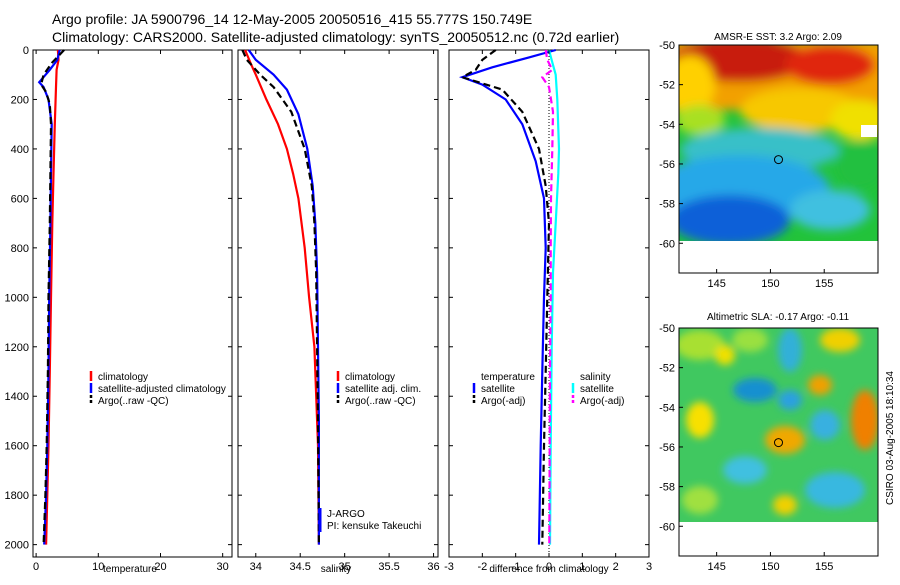 This screenshot has height=585, width=900. Describe the element at coordinates (716, 284) in the screenshot. I see `sst-xtick-label: 145` at that location.